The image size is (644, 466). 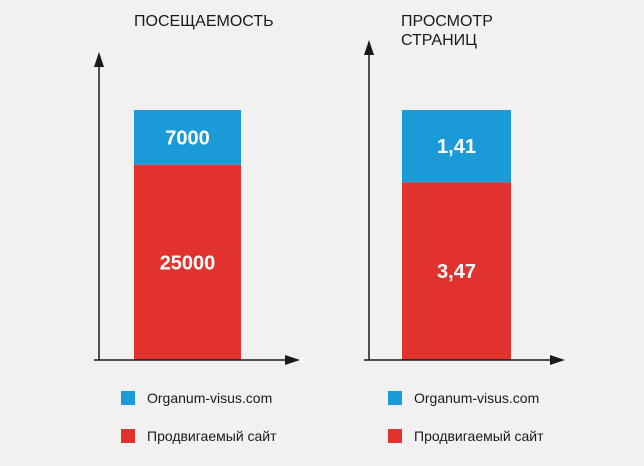 I want to click on data-label-organum: 1,41, so click(x=456, y=147).